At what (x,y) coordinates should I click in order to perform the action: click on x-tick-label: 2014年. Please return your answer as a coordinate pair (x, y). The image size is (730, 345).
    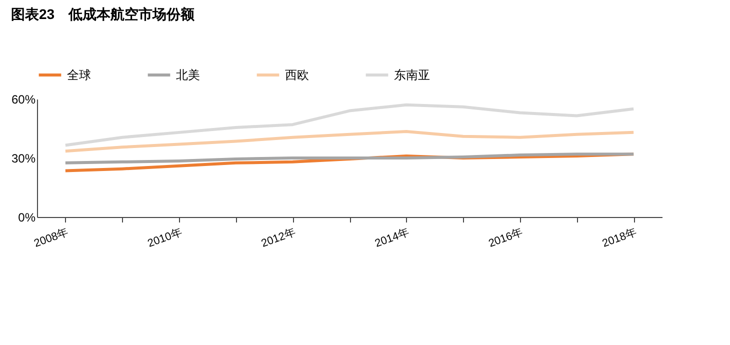
    Looking at the image, I should click on (392, 238).